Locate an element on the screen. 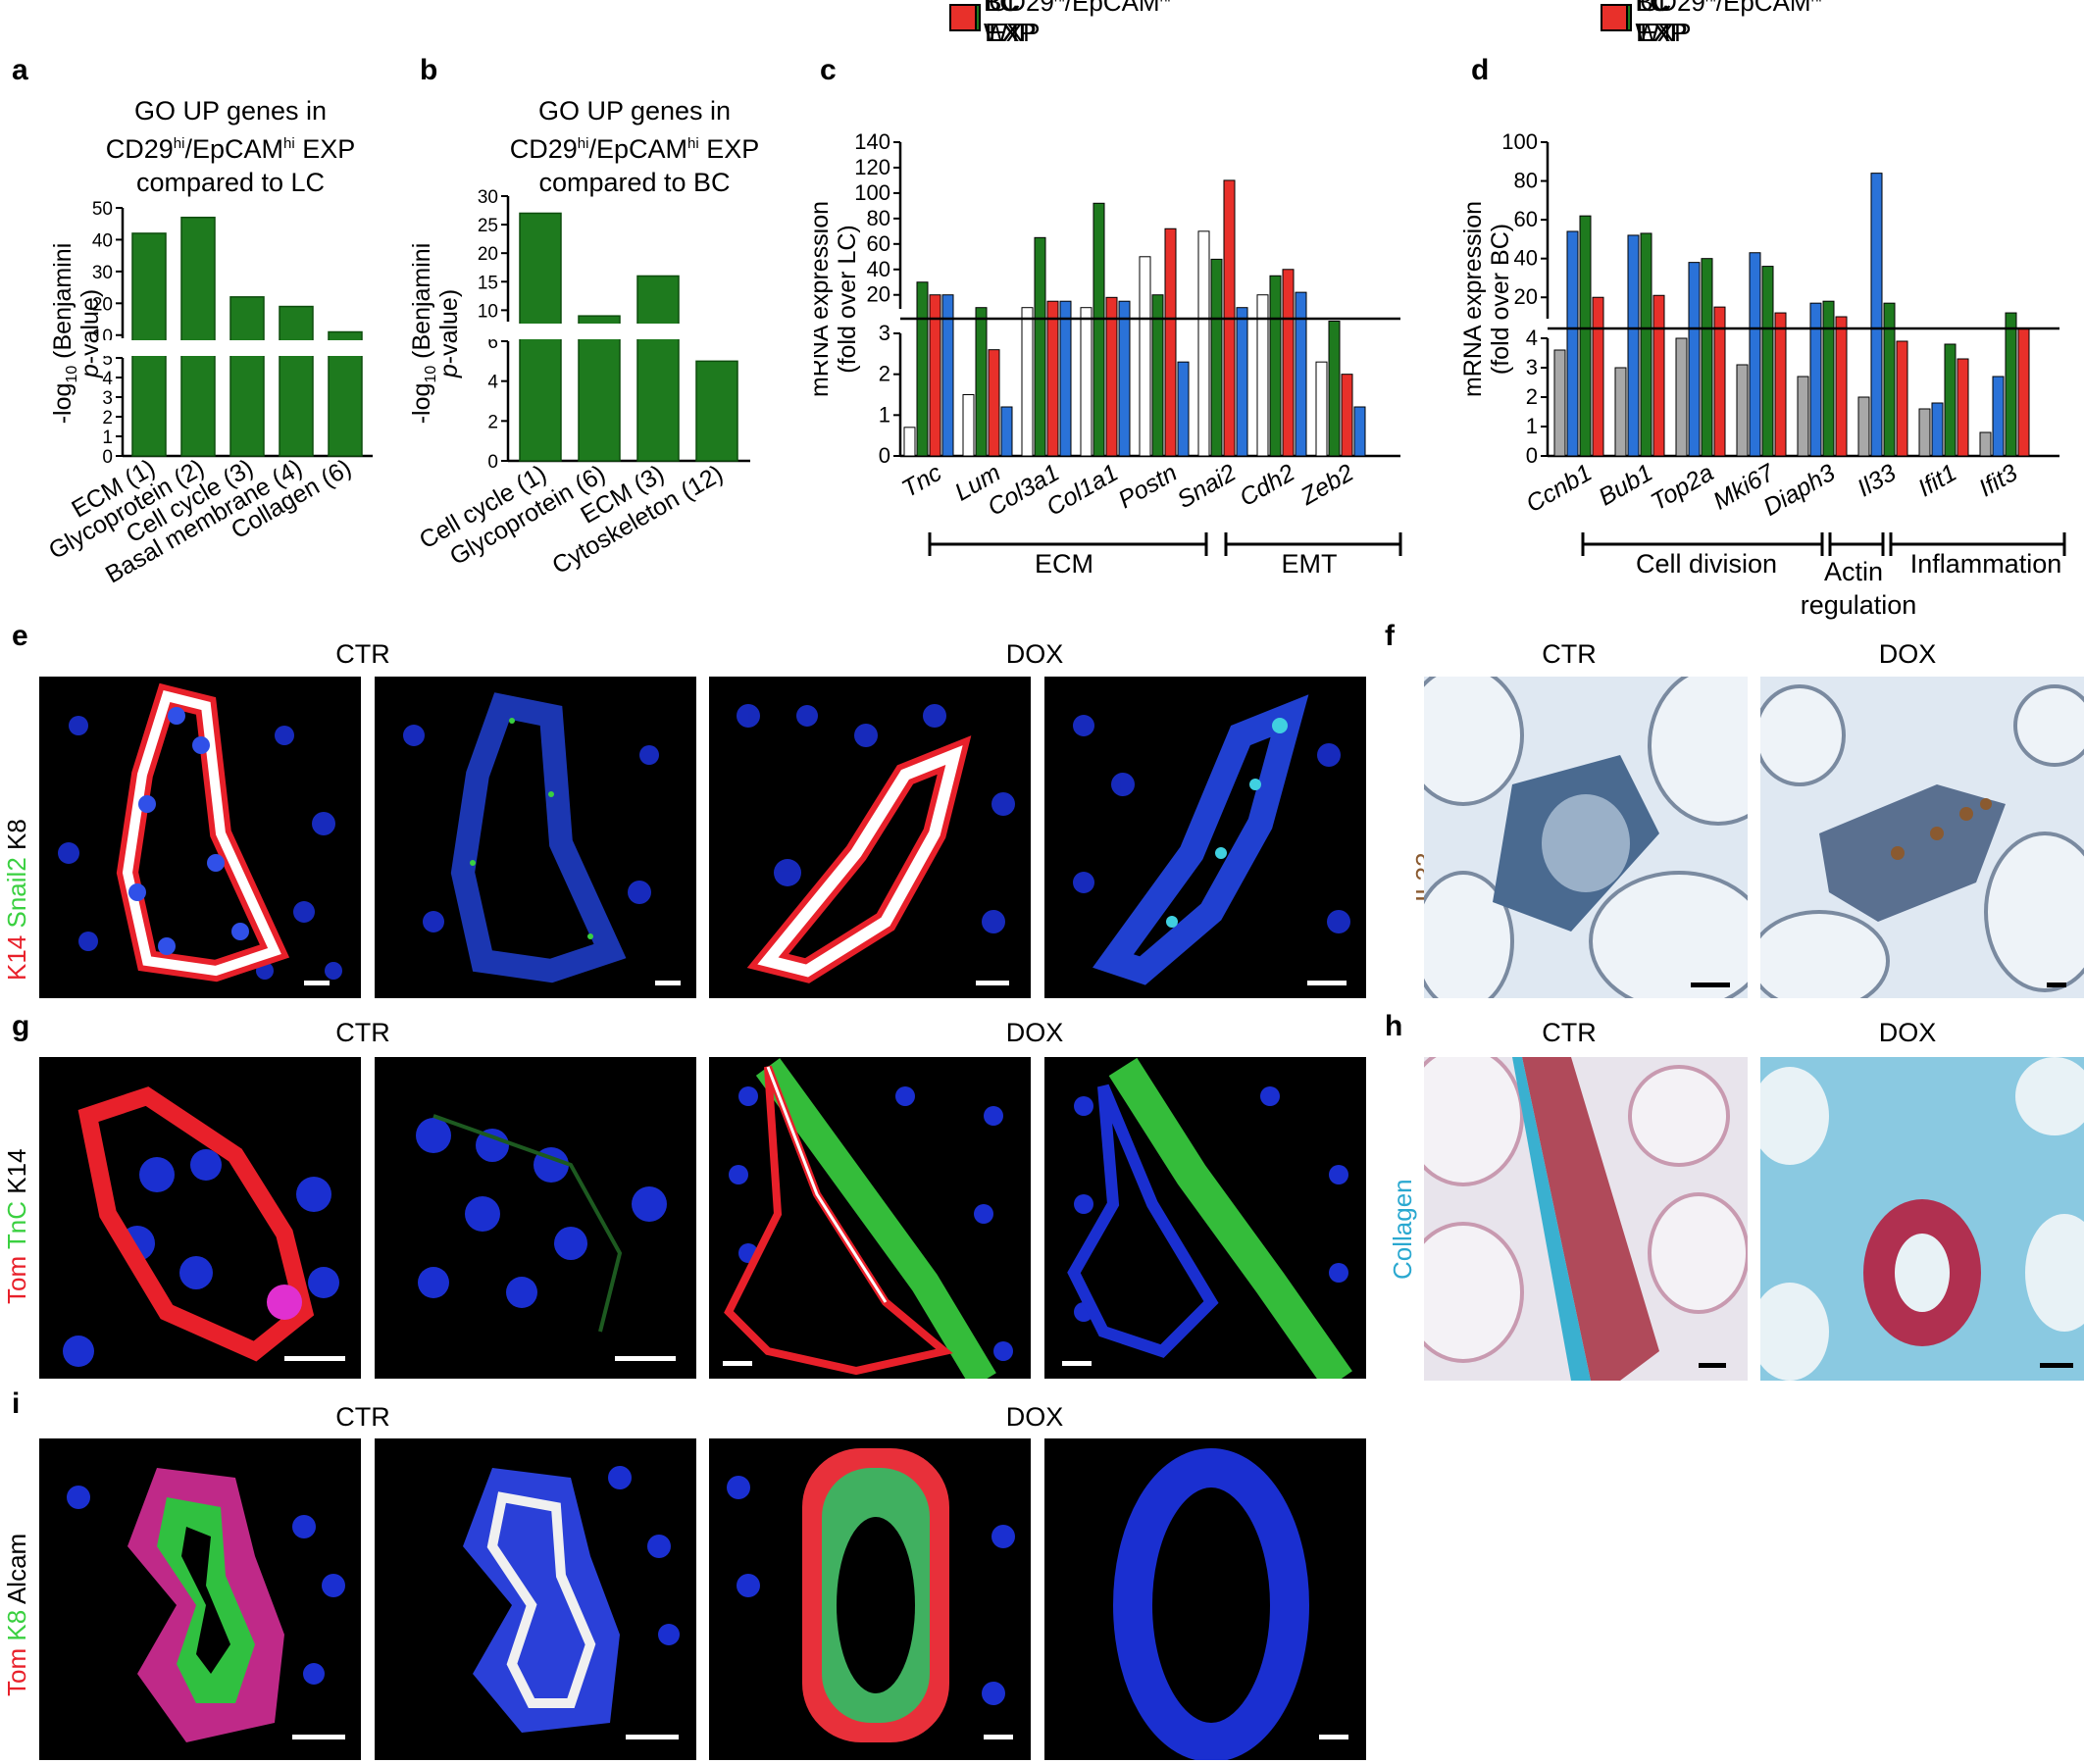  stain-k8: K8 is located at coordinates (16, 1625).